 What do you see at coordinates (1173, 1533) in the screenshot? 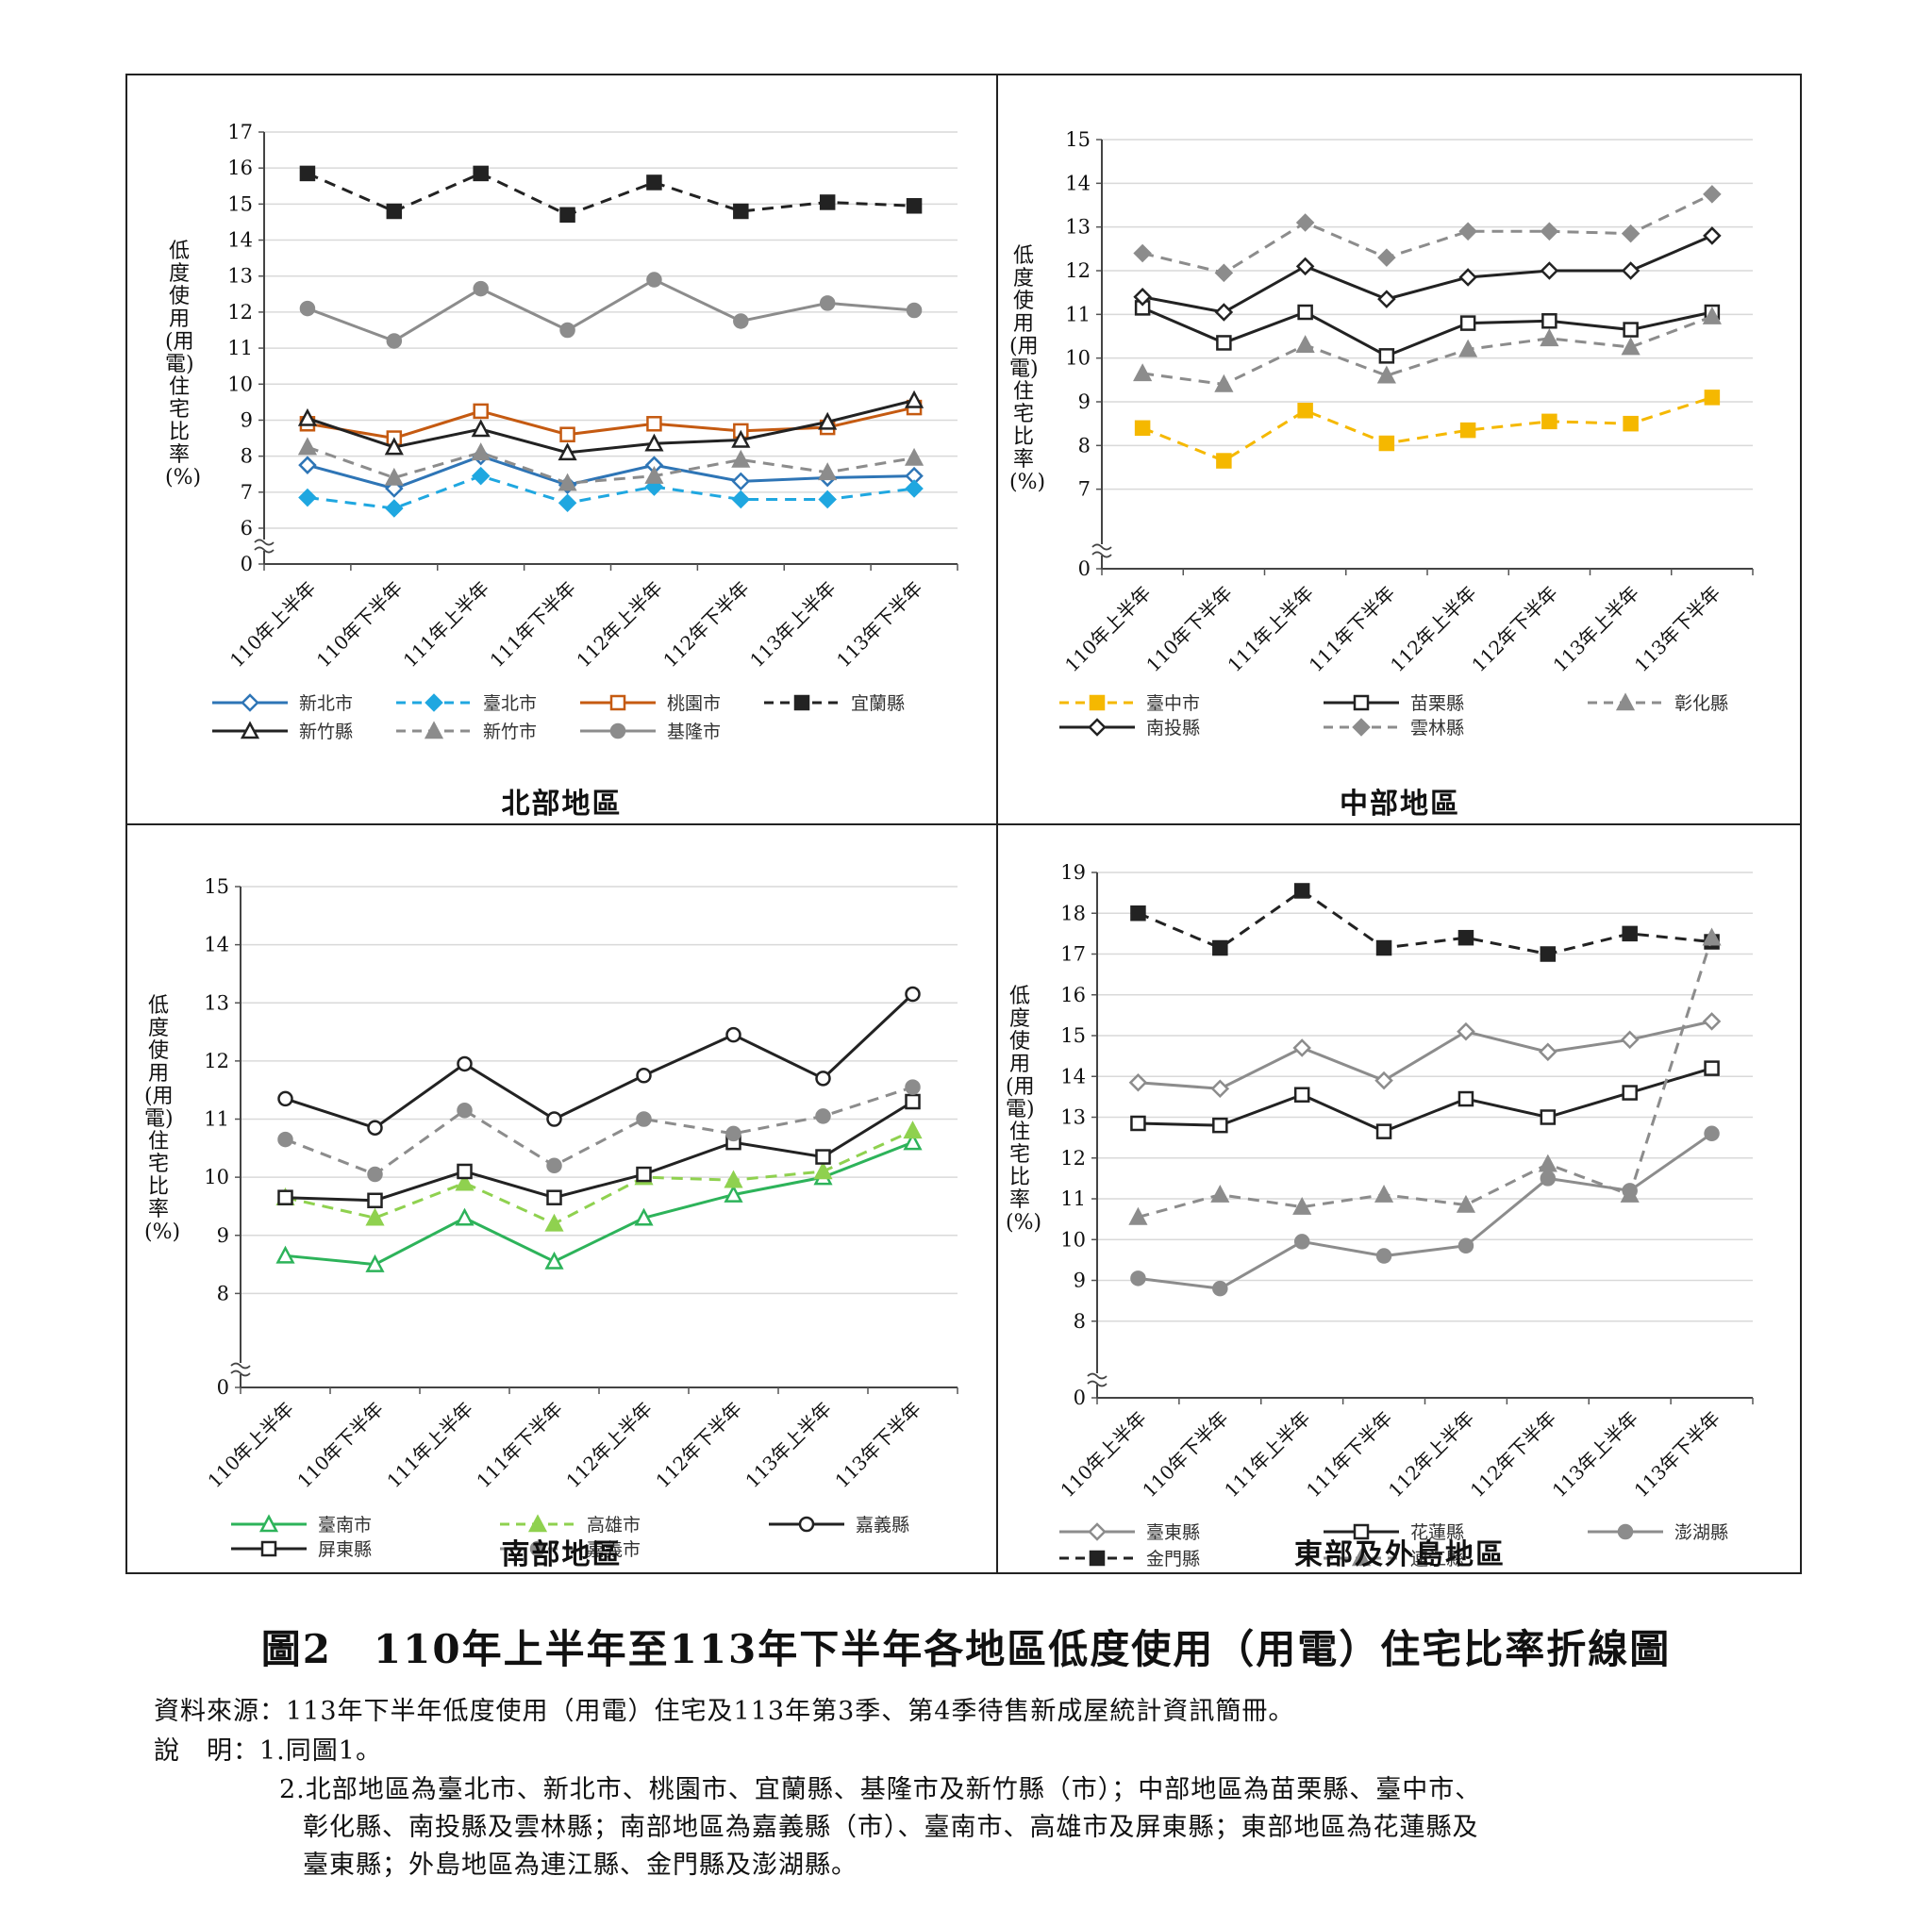
I see `legend-label: 臺東縣` at bounding box center [1173, 1533].